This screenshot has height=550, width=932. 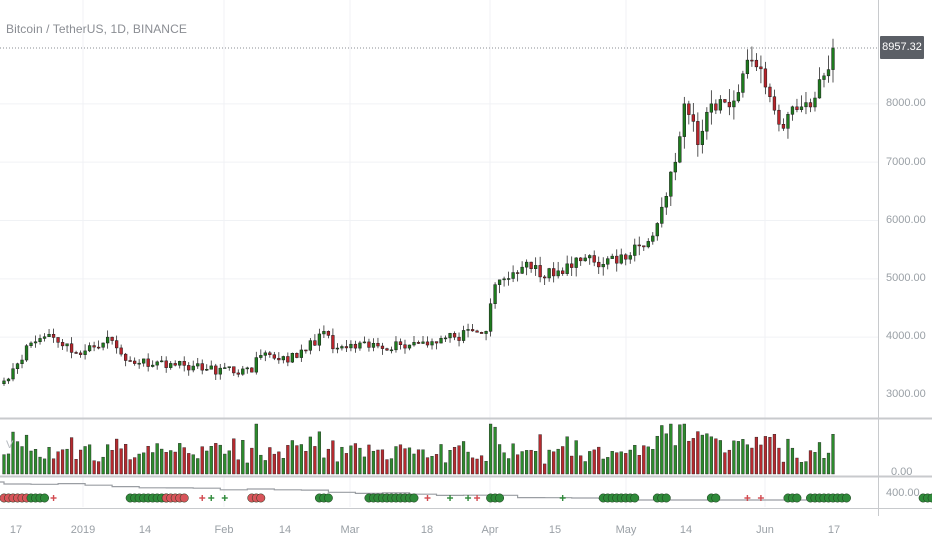 What do you see at coordinates (903, 493) in the screenshot?
I see `indicator-axis-label: 400.00` at bounding box center [903, 493].